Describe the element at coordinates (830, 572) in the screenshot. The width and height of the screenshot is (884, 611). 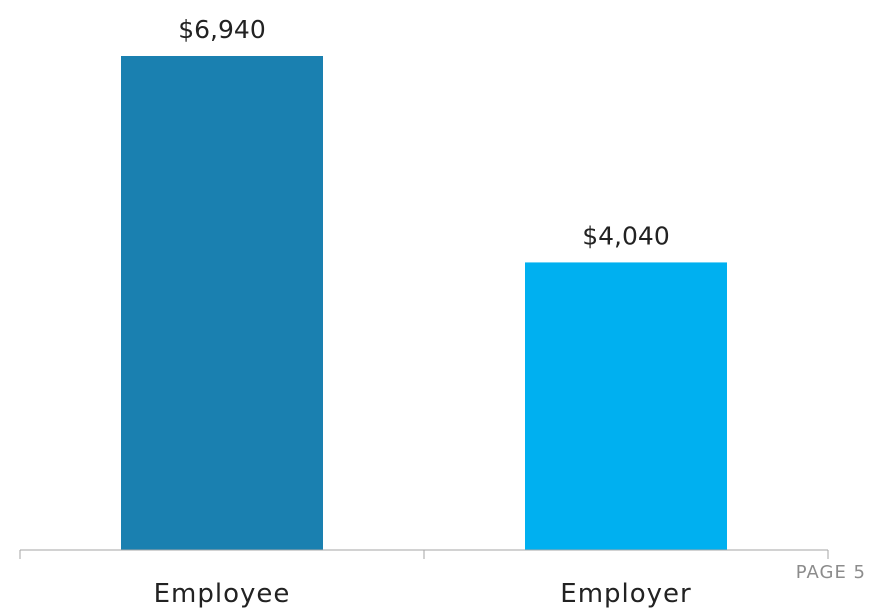
I see `page-number: PAGE 5` at that location.